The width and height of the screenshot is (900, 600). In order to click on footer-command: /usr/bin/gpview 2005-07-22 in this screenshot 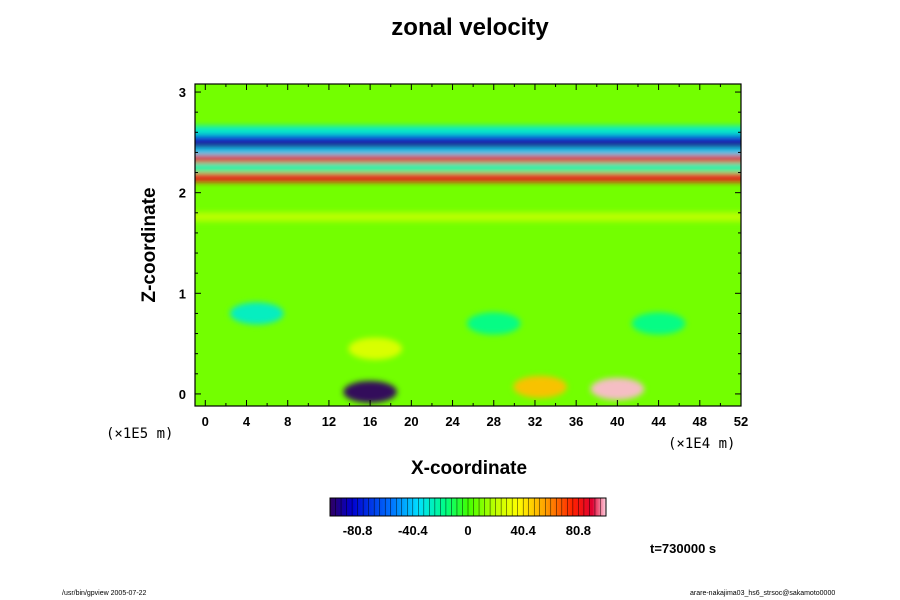, I will do `click(104, 593)`.